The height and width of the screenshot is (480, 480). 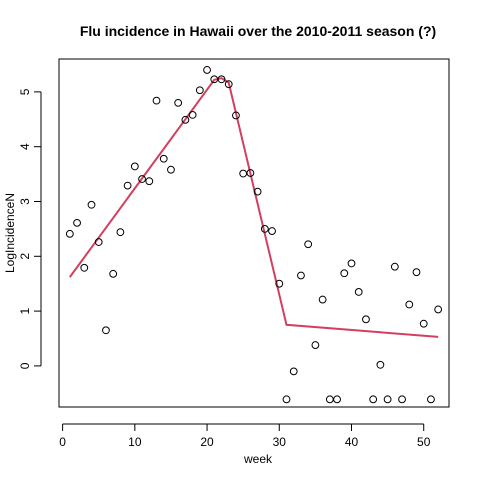 I want to click on x-tick-label: 40, so click(x=352, y=442).